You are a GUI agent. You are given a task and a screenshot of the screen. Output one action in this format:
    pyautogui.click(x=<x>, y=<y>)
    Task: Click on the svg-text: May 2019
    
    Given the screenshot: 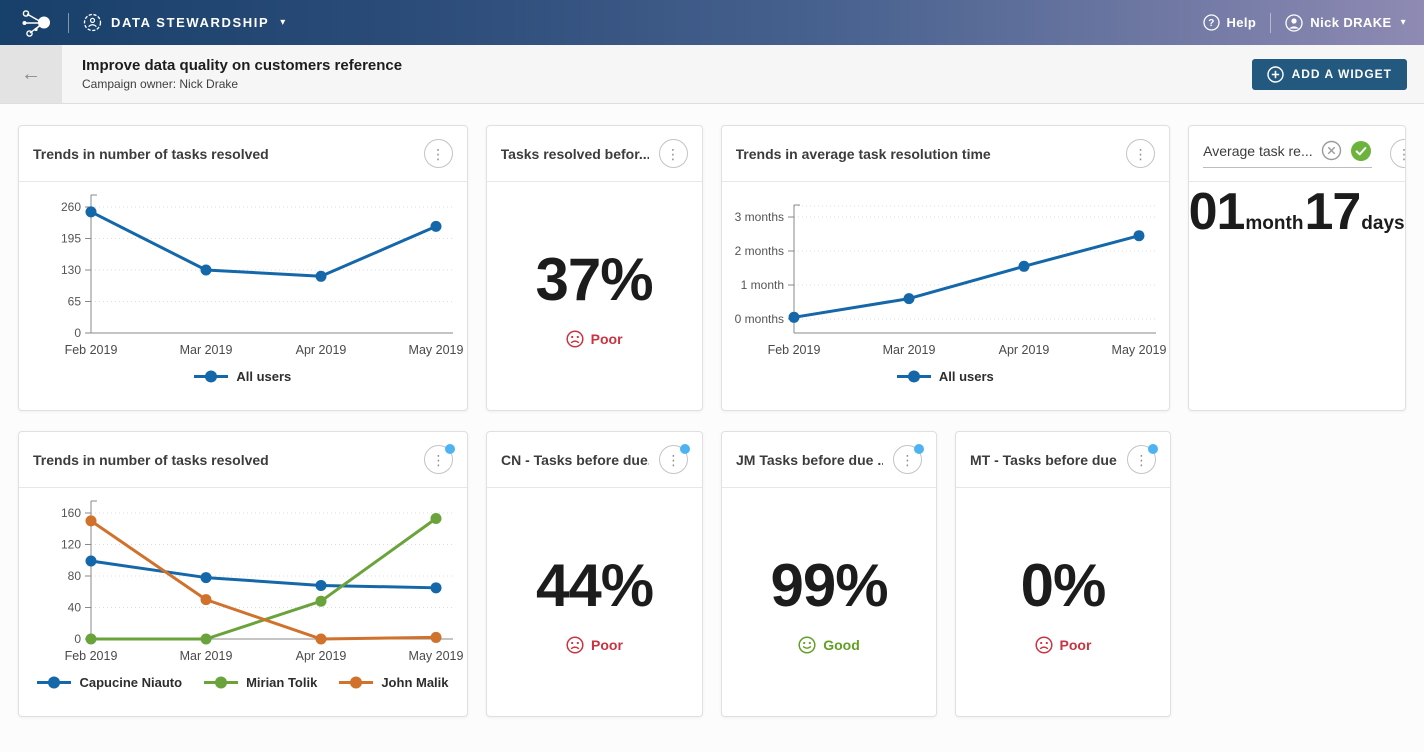 What is the action you would take?
    pyautogui.click(x=436, y=656)
    